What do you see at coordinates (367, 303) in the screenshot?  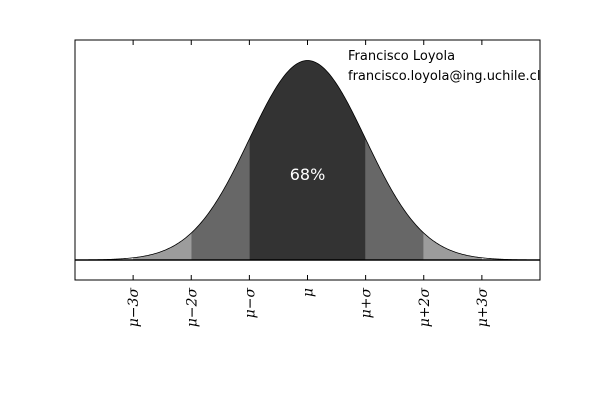 I see `tick-label: μ+σ` at bounding box center [367, 303].